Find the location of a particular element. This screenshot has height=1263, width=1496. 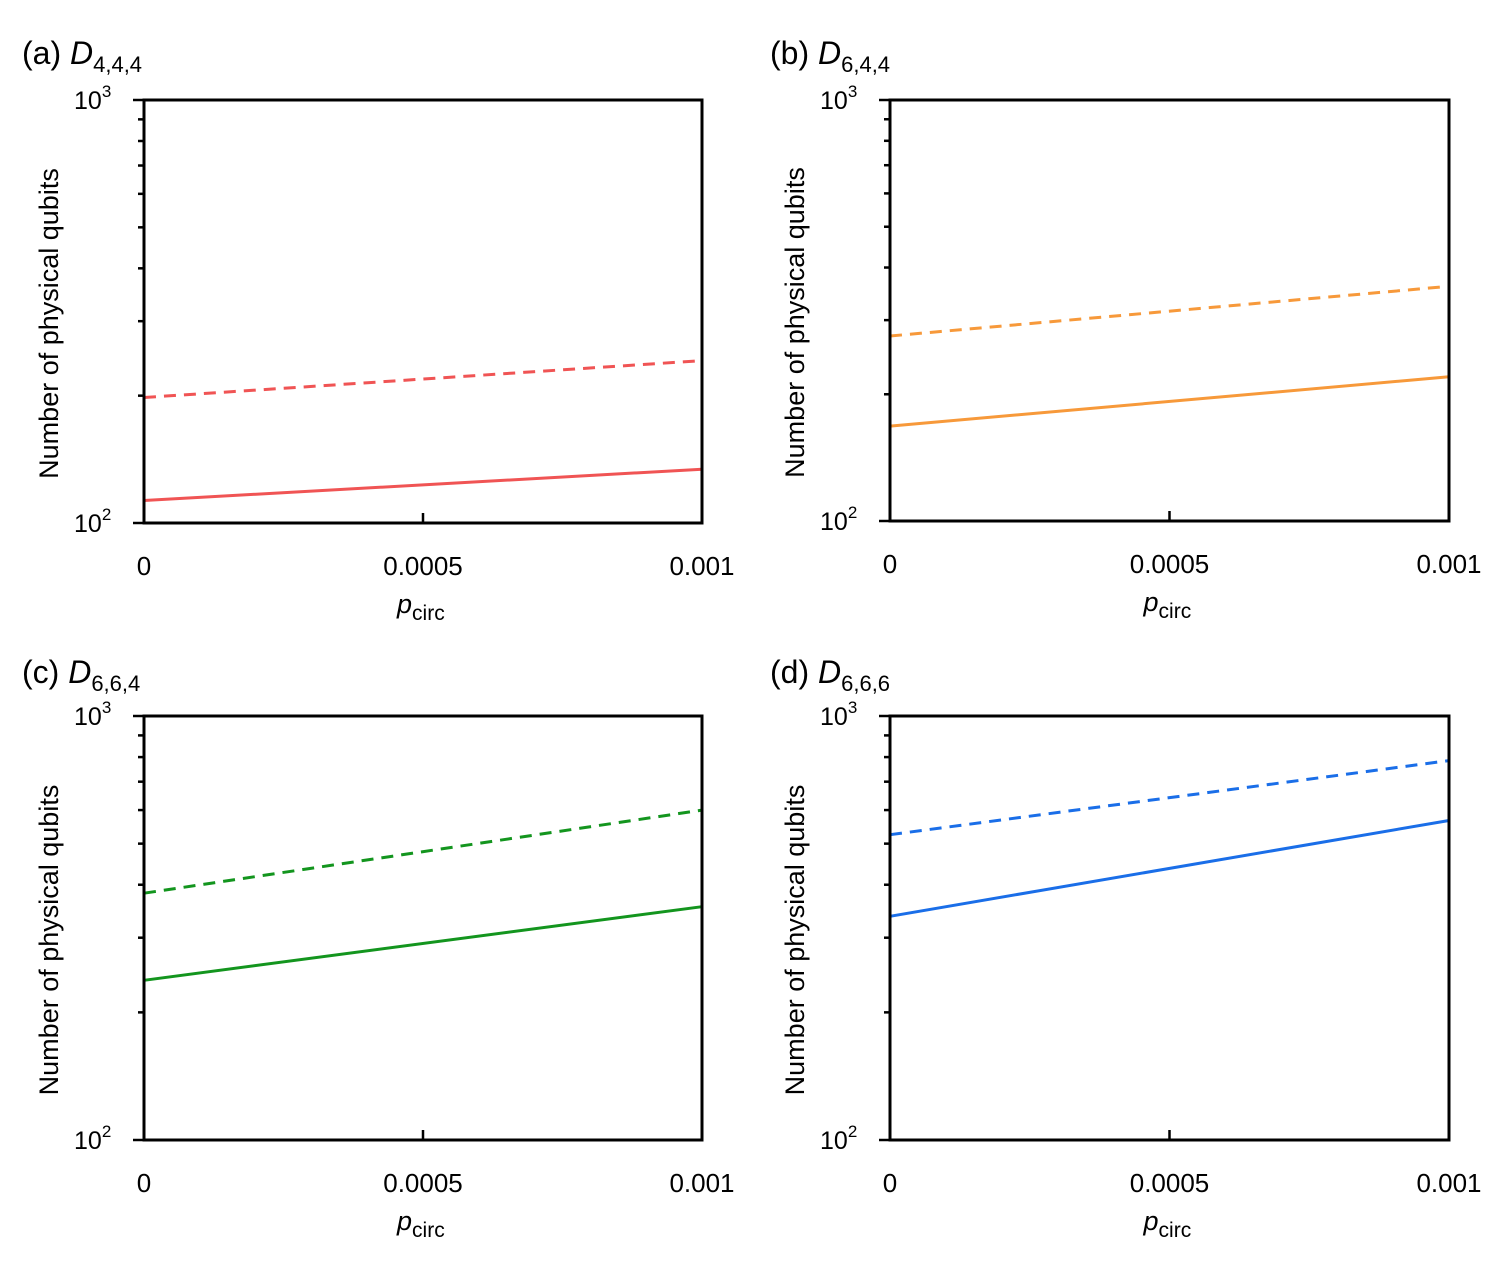

panel-title: (b) D6,4,4 is located at coordinates (830, 56).